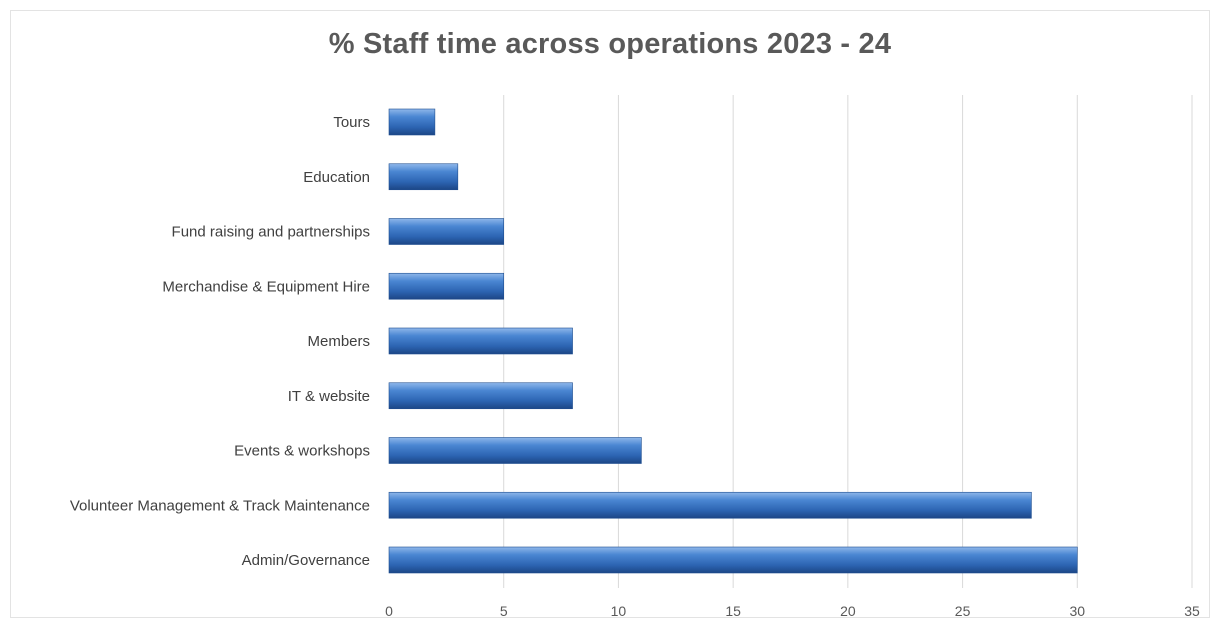 This screenshot has width=1220, height=628. Describe the element at coordinates (733, 611) in the screenshot. I see `x-tick-label: 15` at that location.